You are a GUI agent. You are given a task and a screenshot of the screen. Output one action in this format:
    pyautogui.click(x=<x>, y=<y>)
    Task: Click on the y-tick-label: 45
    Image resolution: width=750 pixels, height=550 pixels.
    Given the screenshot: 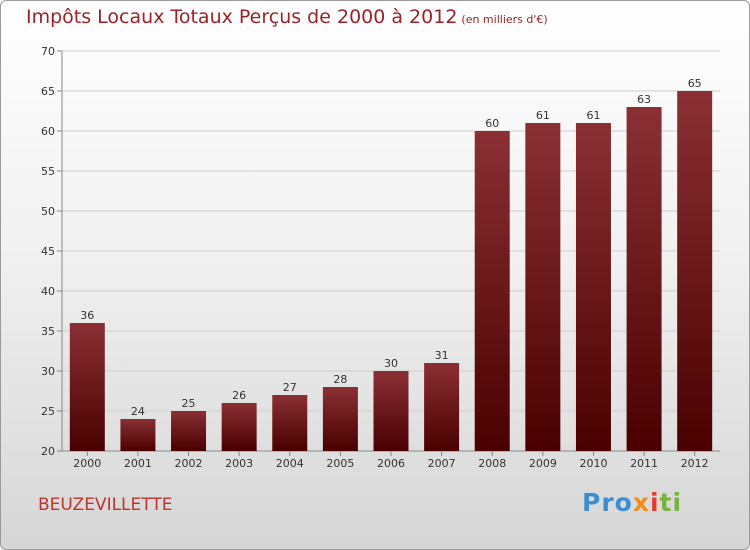 What is the action you would take?
    pyautogui.click(x=48, y=251)
    